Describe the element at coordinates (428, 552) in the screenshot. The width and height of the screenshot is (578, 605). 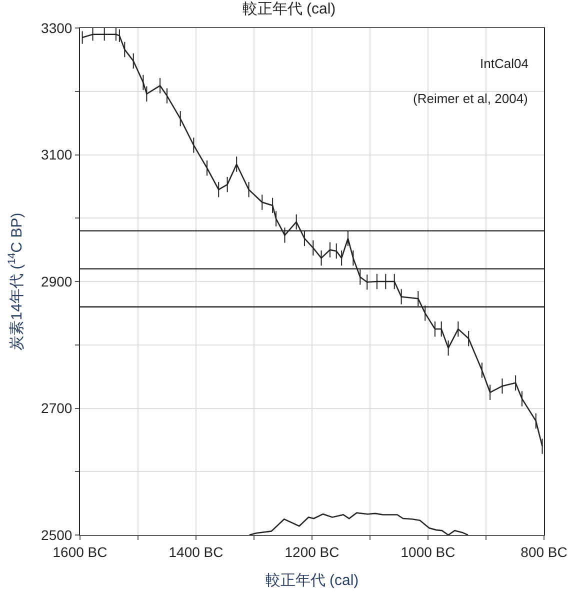
I see `x-tick-label: 1000 BC` at that location.